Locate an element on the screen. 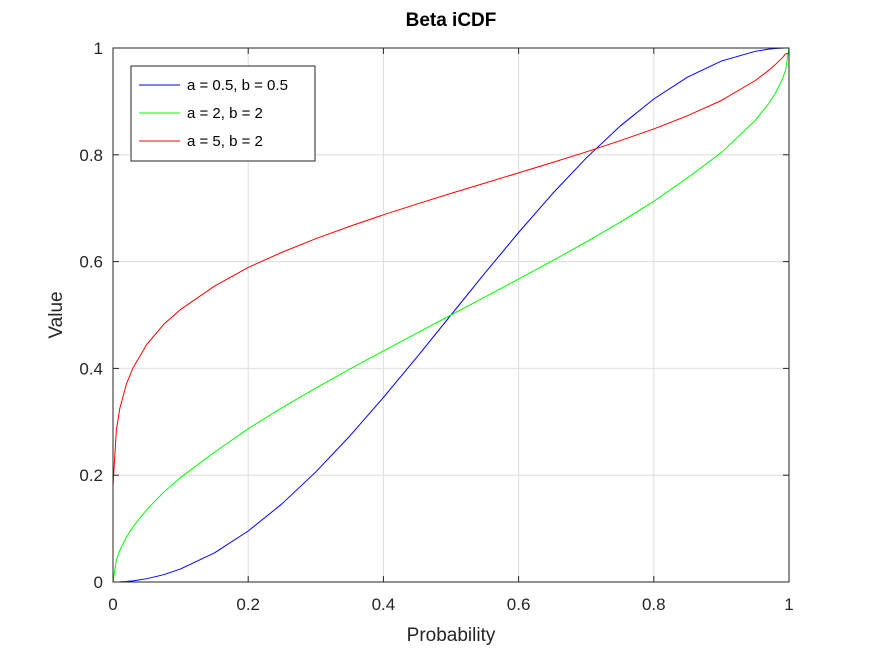 The width and height of the screenshot is (872, 654). x-tick-label: 0.2 is located at coordinates (248, 604).